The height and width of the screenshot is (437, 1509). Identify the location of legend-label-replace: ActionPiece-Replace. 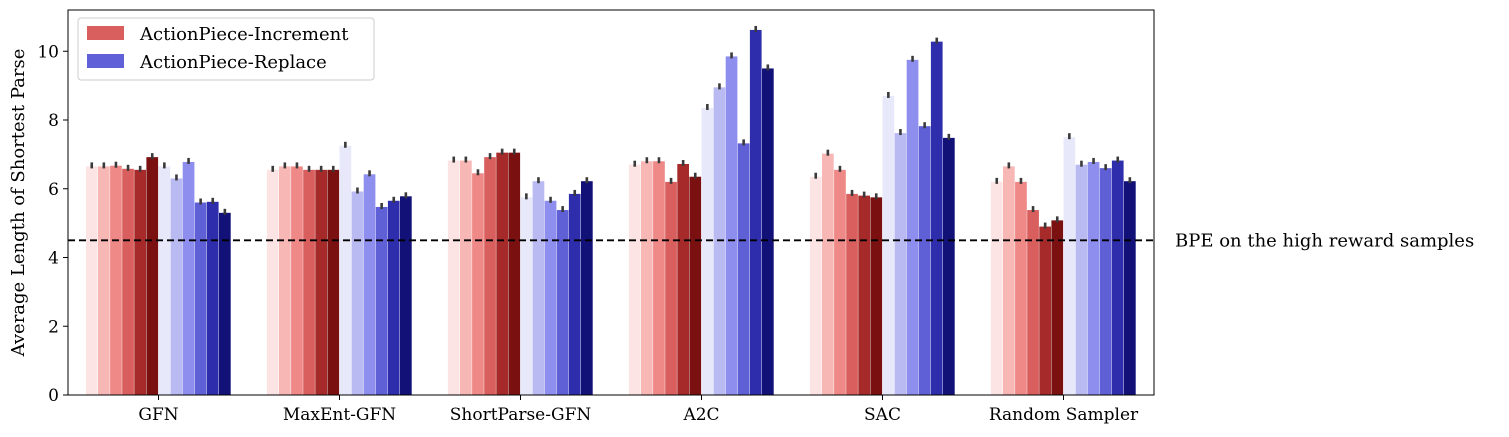
(233, 62).